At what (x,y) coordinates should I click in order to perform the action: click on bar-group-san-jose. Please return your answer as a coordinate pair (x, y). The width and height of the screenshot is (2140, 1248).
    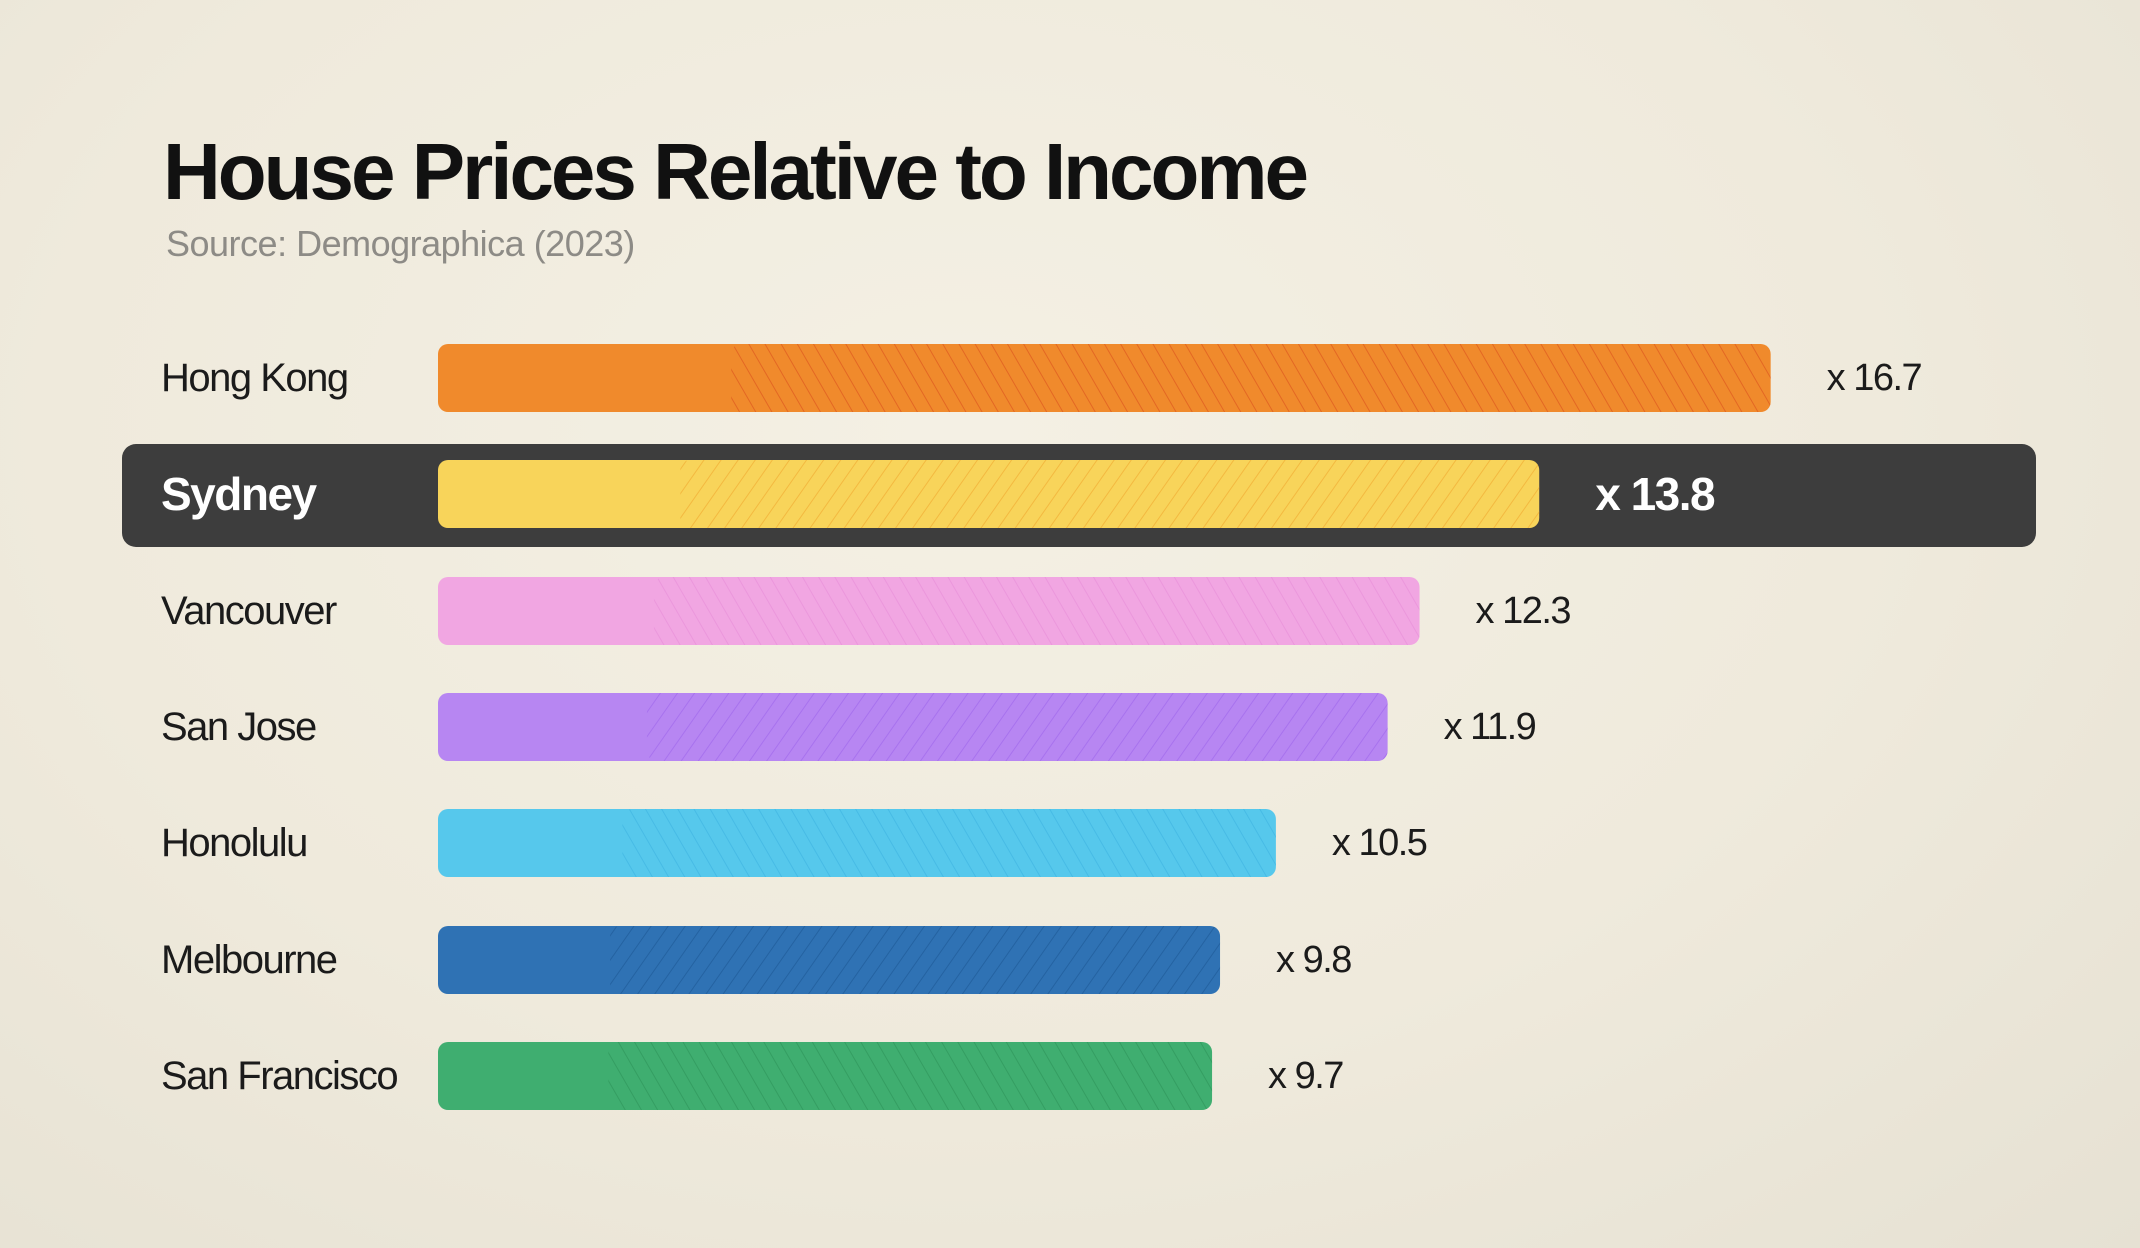
    Looking at the image, I should click on (913, 727).